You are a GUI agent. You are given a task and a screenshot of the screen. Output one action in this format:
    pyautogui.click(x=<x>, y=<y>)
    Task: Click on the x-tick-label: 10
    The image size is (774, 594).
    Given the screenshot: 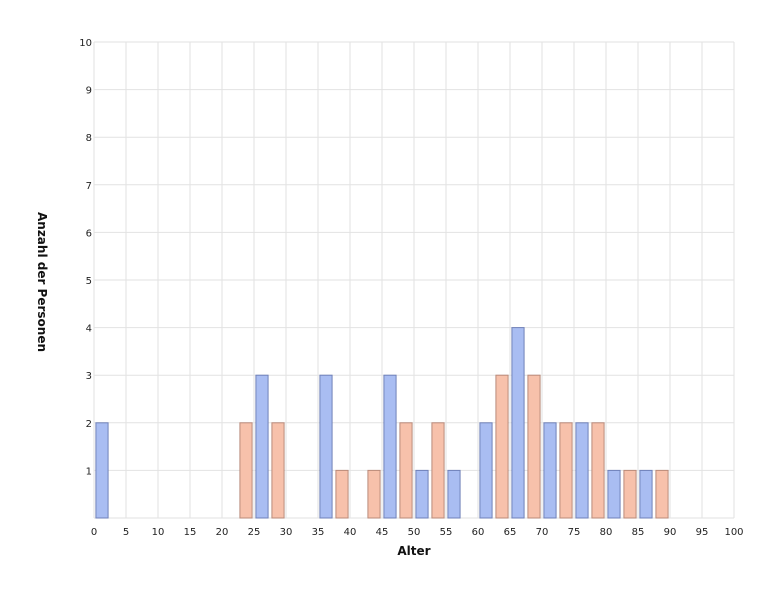 What is the action you would take?
    pyautogui.click(x=158, y=532)
    